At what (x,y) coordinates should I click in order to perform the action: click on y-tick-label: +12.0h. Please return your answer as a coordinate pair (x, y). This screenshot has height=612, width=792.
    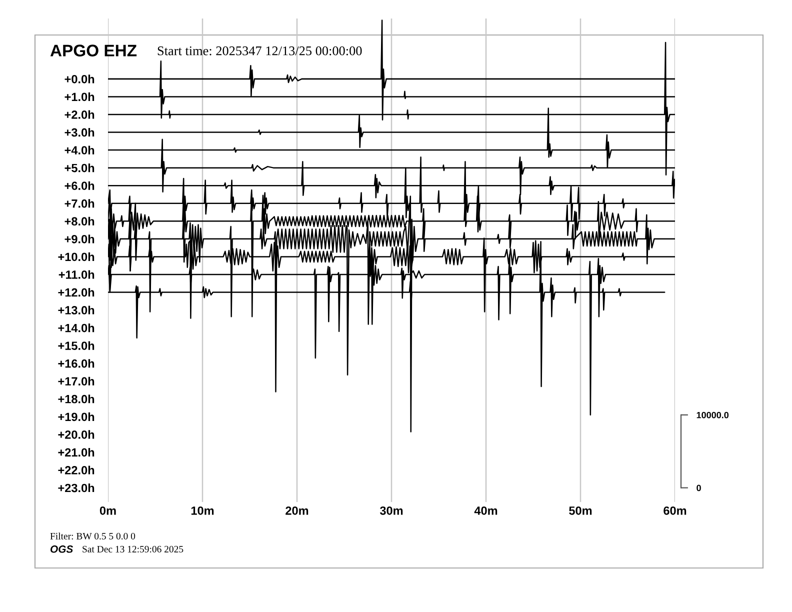
    Looking at the image, I should click on (76, 292).